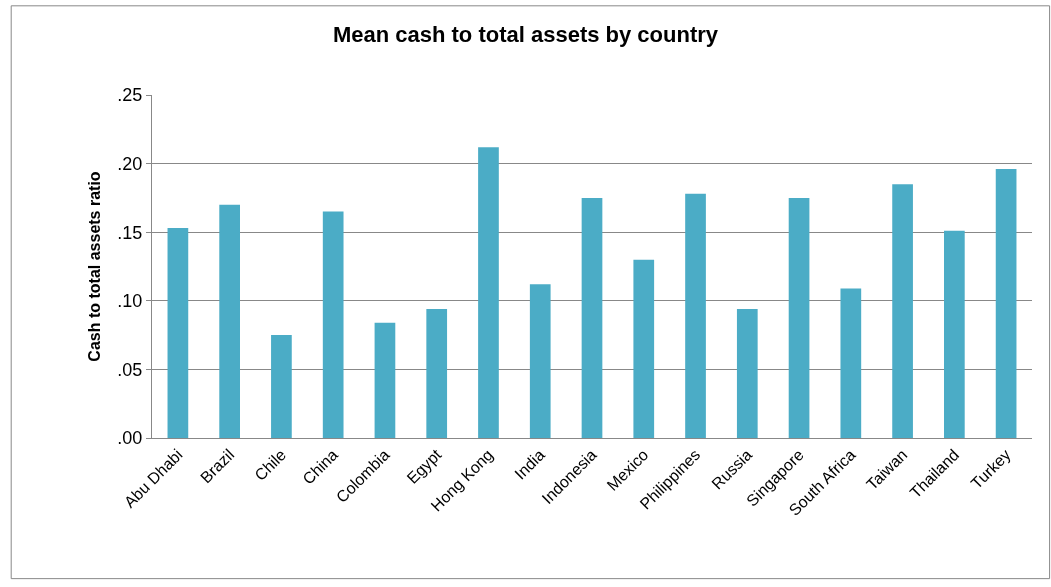 The height and width of the screenshot is (587, 1051). What do you see at coordinates (525, 34) in the screenshot?
I see `chart-title: Mean cash to total assets by country` at bounding box center [525, 34].